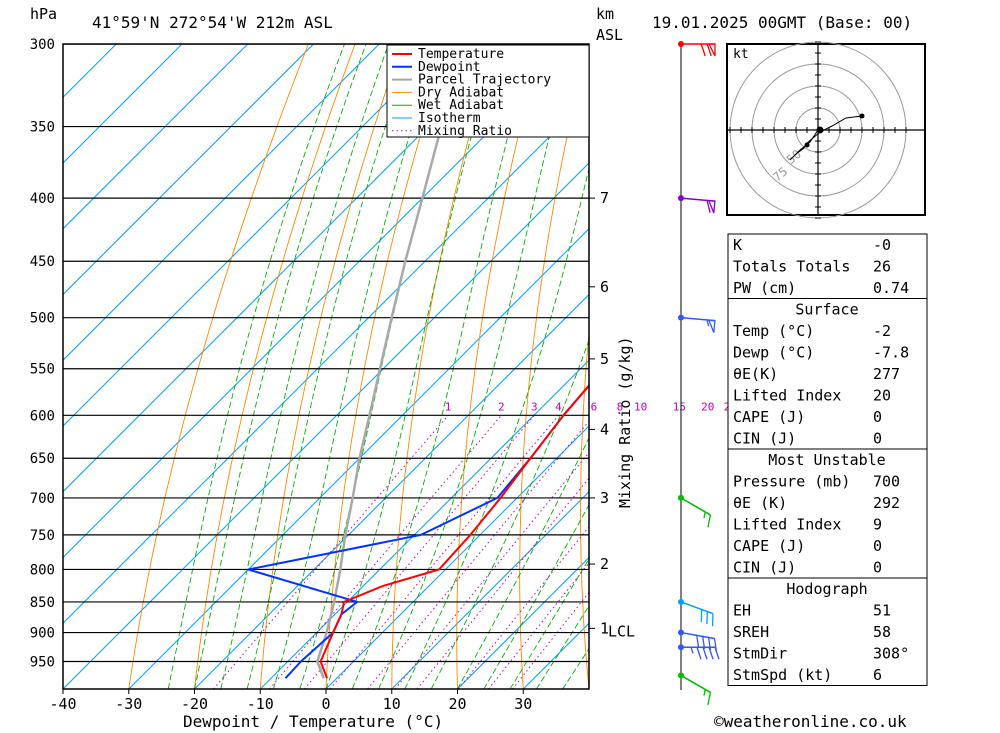 The height and width of the screenshot is (733, 1000). Describe the element at coordinates (42, 416) in the screenshot. I see `pressure-tick-label: 600` at that location.